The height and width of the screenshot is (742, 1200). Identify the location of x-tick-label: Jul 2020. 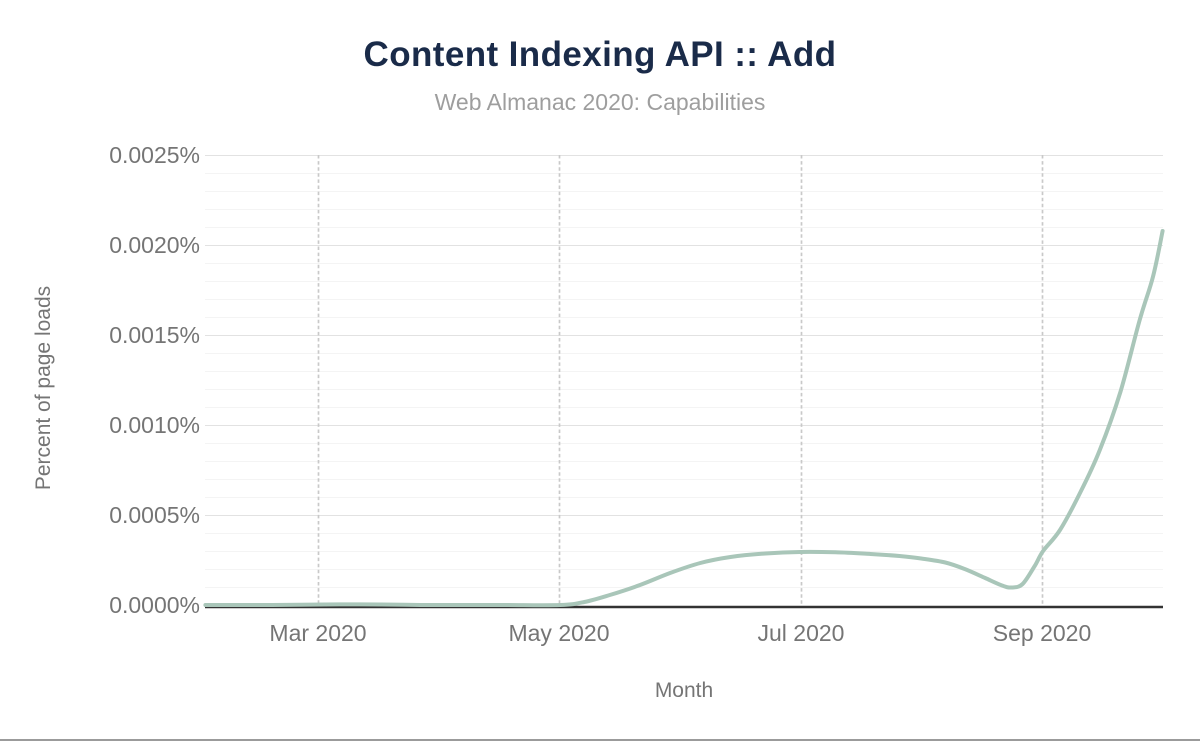
(801, 633).